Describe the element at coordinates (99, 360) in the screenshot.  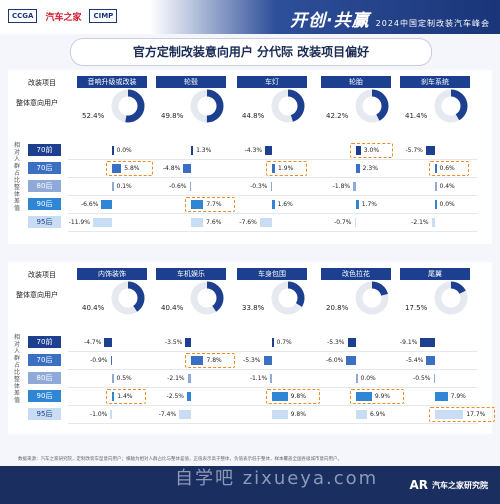
I see `diff-value: -0.9%` at that location.